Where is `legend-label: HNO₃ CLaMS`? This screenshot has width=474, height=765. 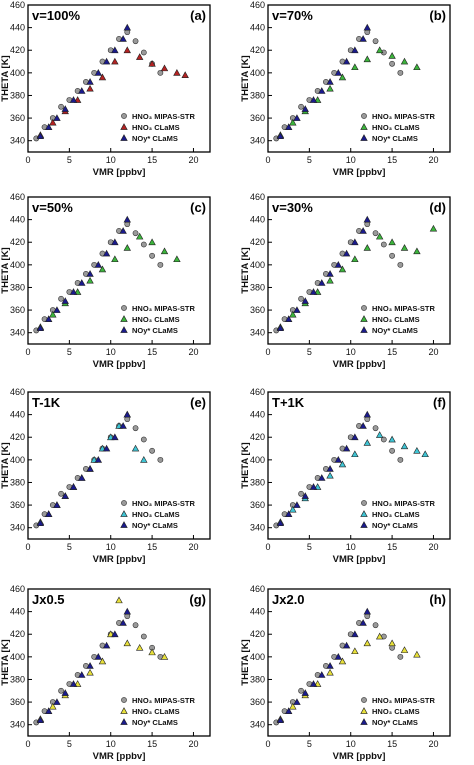 legend-label: HNO₃ CLaMS is located at coordinates (396, 319).